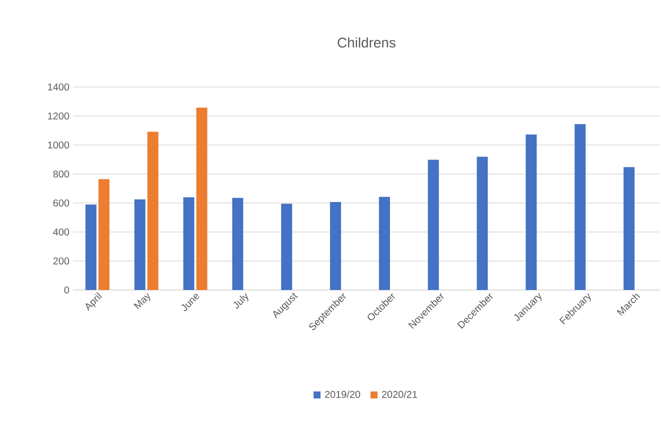 The width and height of the screenshot is (661, 421). Describe the element at coordinates (367, 42) in the screenshot. I see `chart-title: Childrens` at that location.